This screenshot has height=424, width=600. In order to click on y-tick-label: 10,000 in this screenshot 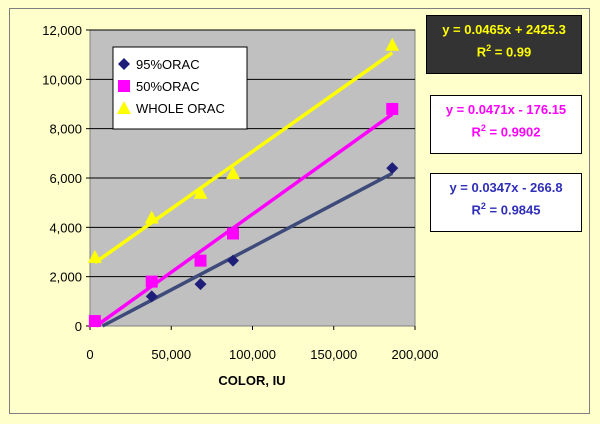, I will do `click(62, 79)`.